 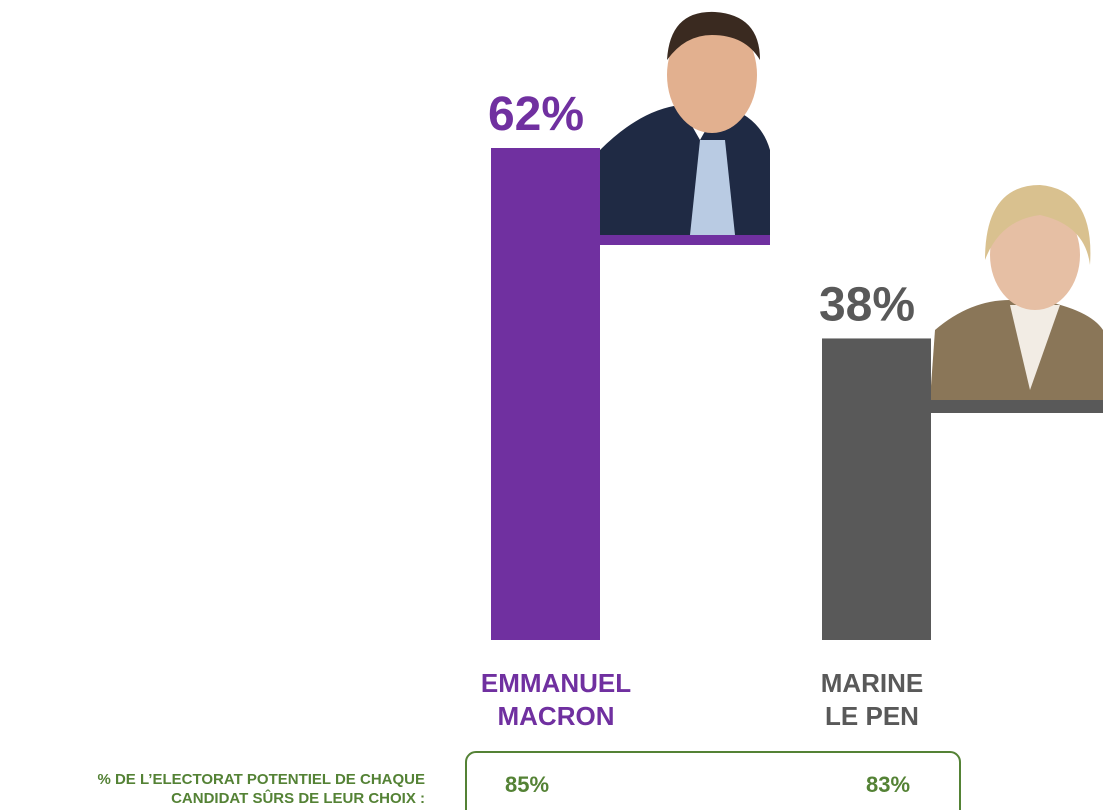 What do you see at coordinates (1016, 291) in the screenshot?
I see `photo-le-pen` at bounding box center [1016, 291].